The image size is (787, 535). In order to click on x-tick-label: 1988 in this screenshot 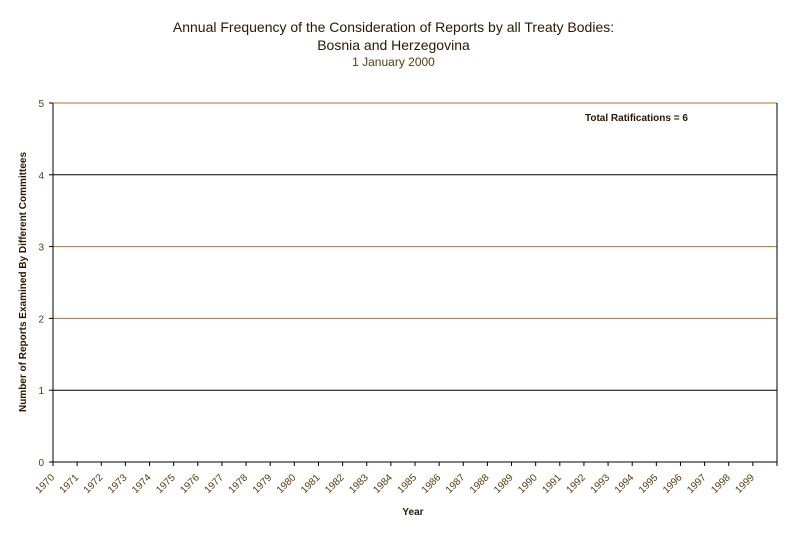, I will do `click(480, 484)`.